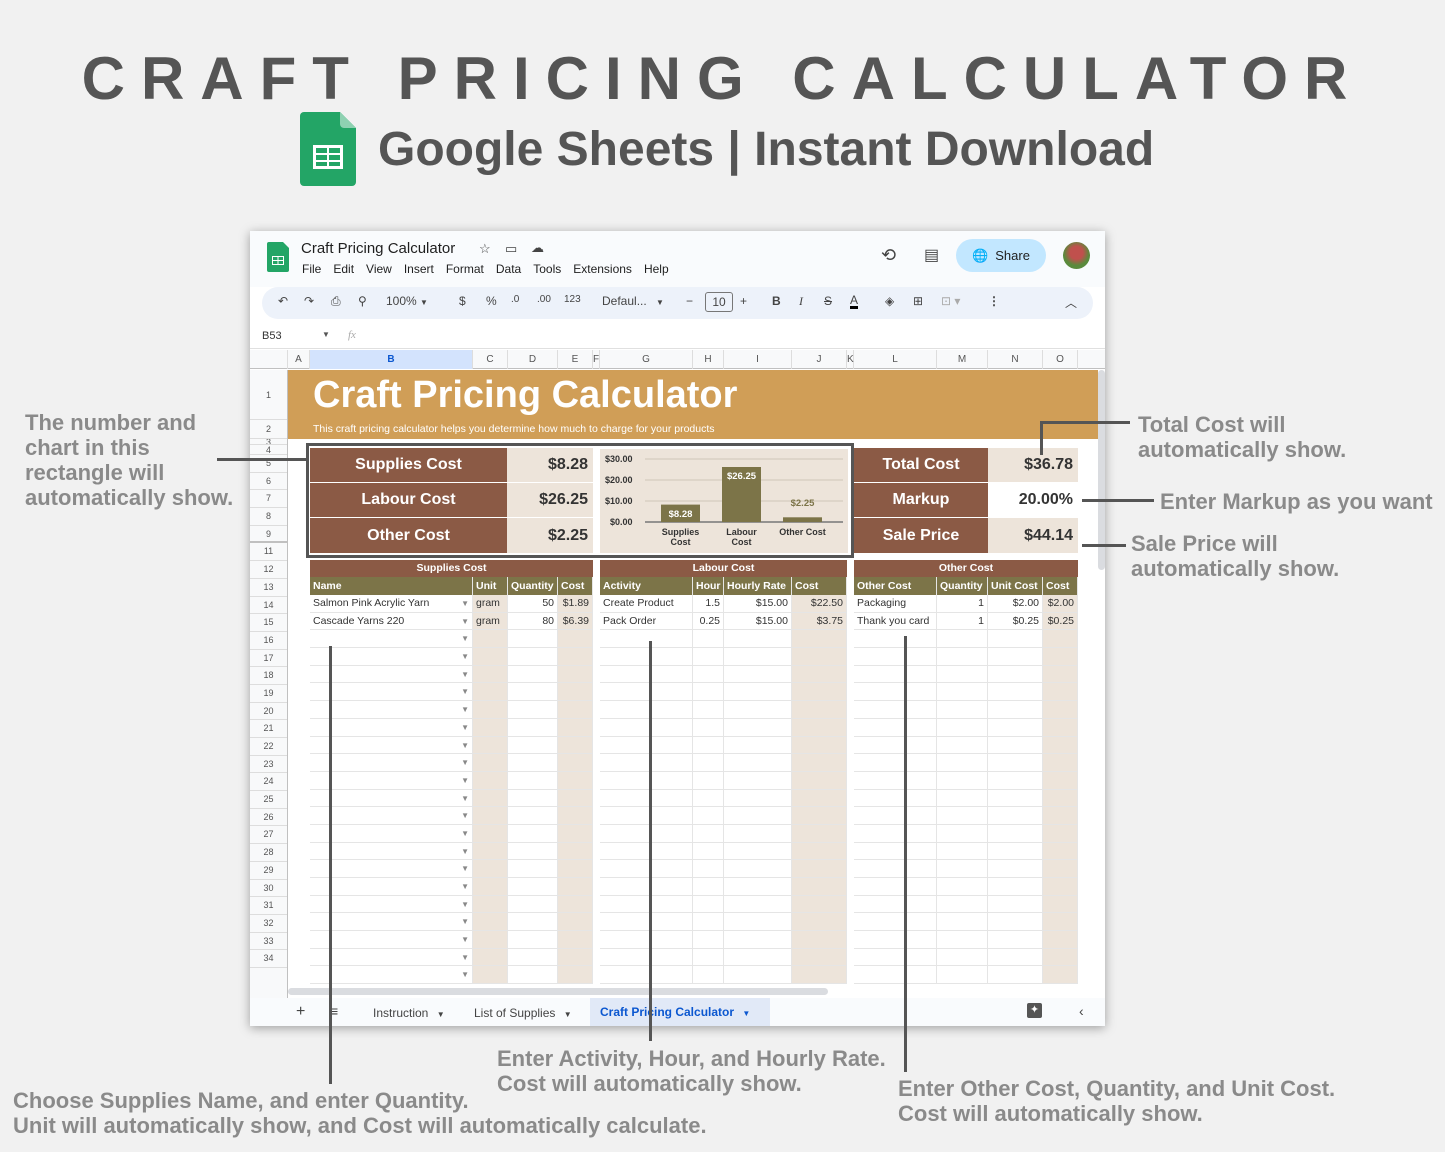  What do you see at coordinates (268, 853) in the screenshot?
I see `row-header: 28` at bounding box center [268, 853].